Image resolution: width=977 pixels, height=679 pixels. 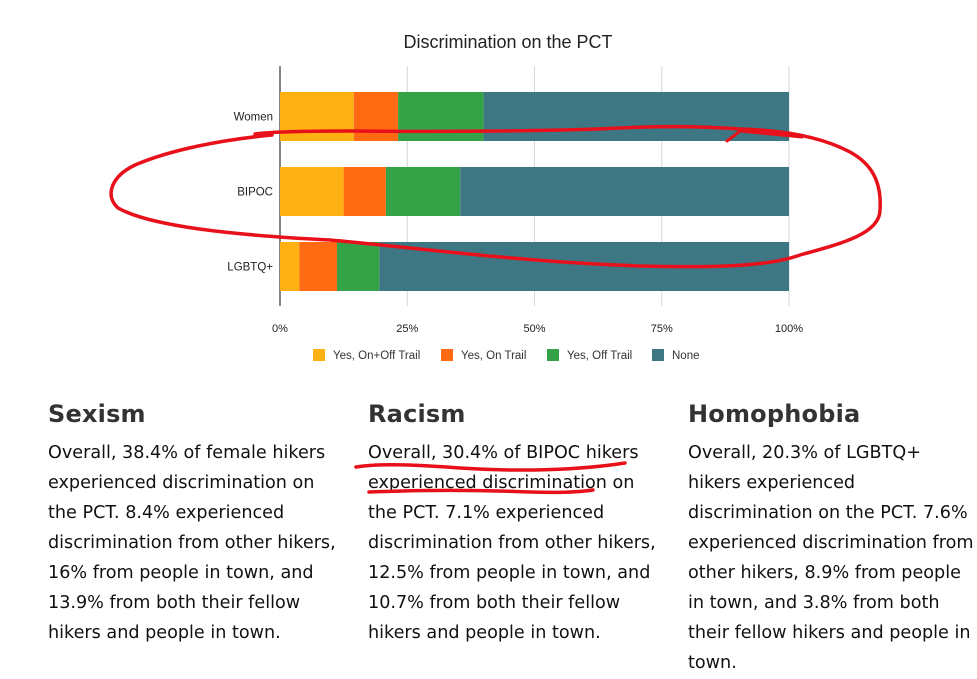 I want to click on legend-item: None, so click(x=676, y=355).